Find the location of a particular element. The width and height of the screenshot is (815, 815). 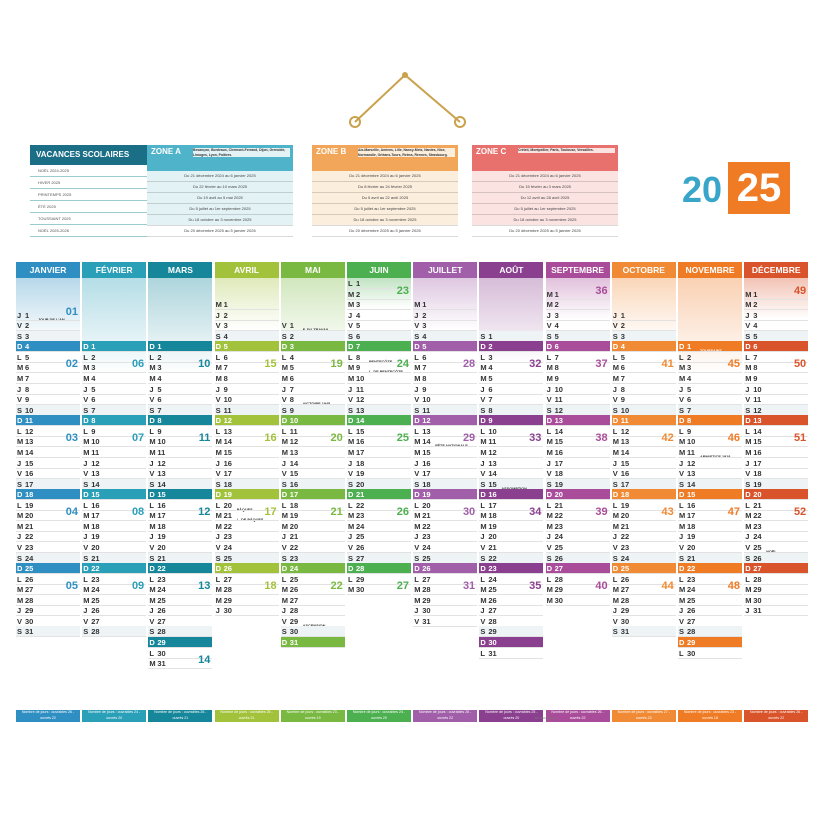

week-number: 27 is located at coordinates (402, 586).